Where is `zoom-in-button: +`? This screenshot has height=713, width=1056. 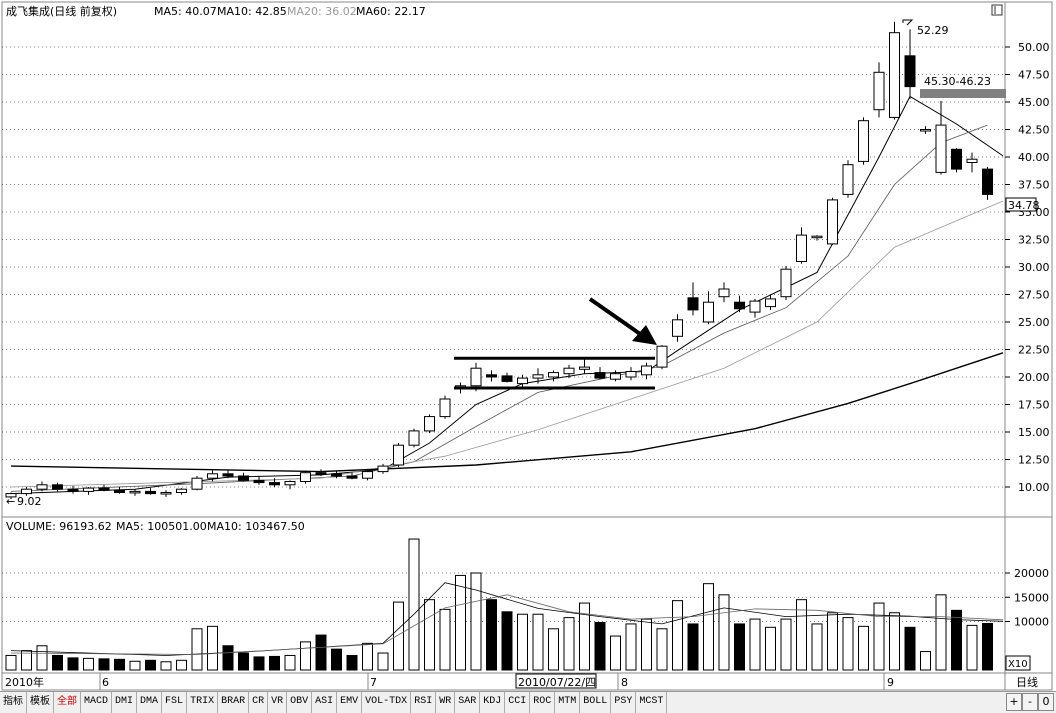 zoom-in-button: + is located at coordinates (1014, 702).